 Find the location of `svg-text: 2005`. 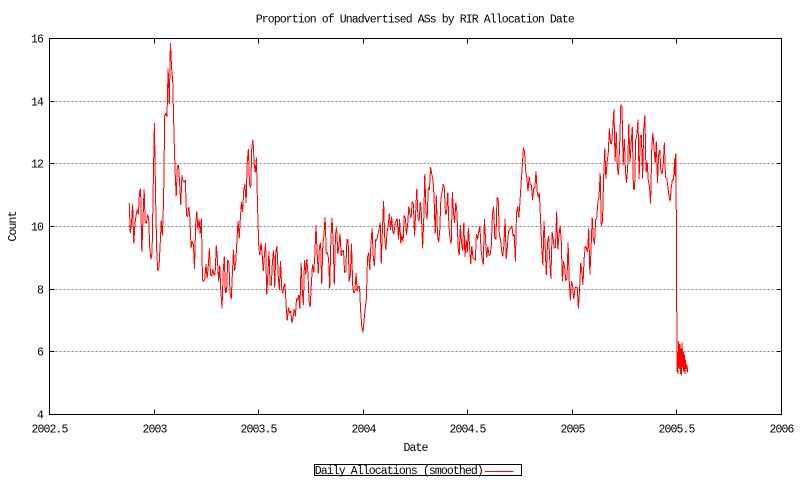

svg-text: 2005 is located at coordinates (572, 429).